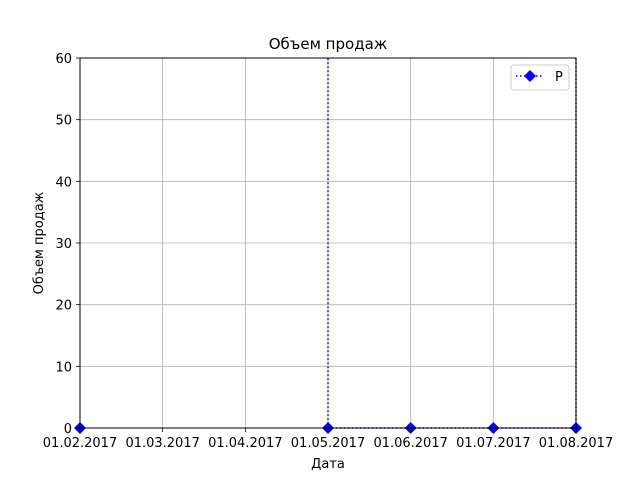 This screenshot has height=480, width=640. What do you see at coordinates (530, 76) in the screenshot?
I see `legend-marker` at bounding box center [530, 76].